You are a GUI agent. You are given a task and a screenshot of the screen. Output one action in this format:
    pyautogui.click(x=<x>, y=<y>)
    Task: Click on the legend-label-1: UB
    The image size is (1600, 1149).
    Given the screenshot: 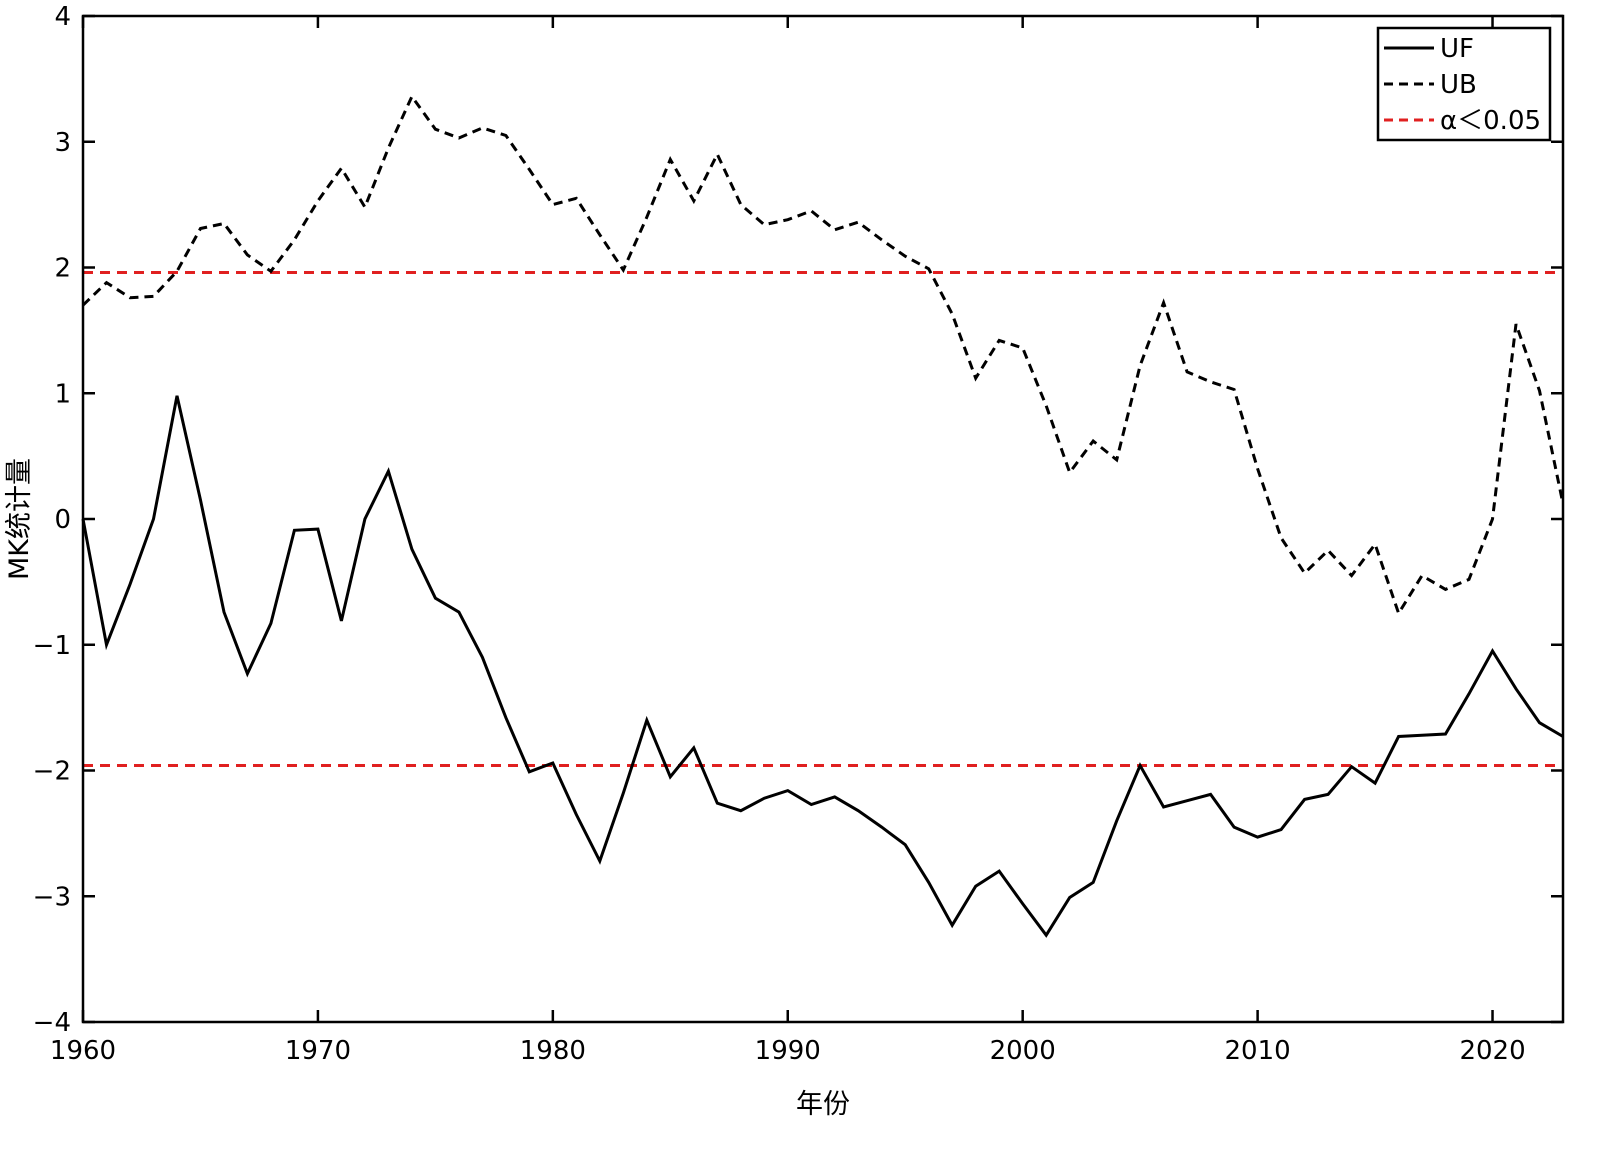 What is the action you would take?
    pyautogui.click(x=1458, y=85)
    